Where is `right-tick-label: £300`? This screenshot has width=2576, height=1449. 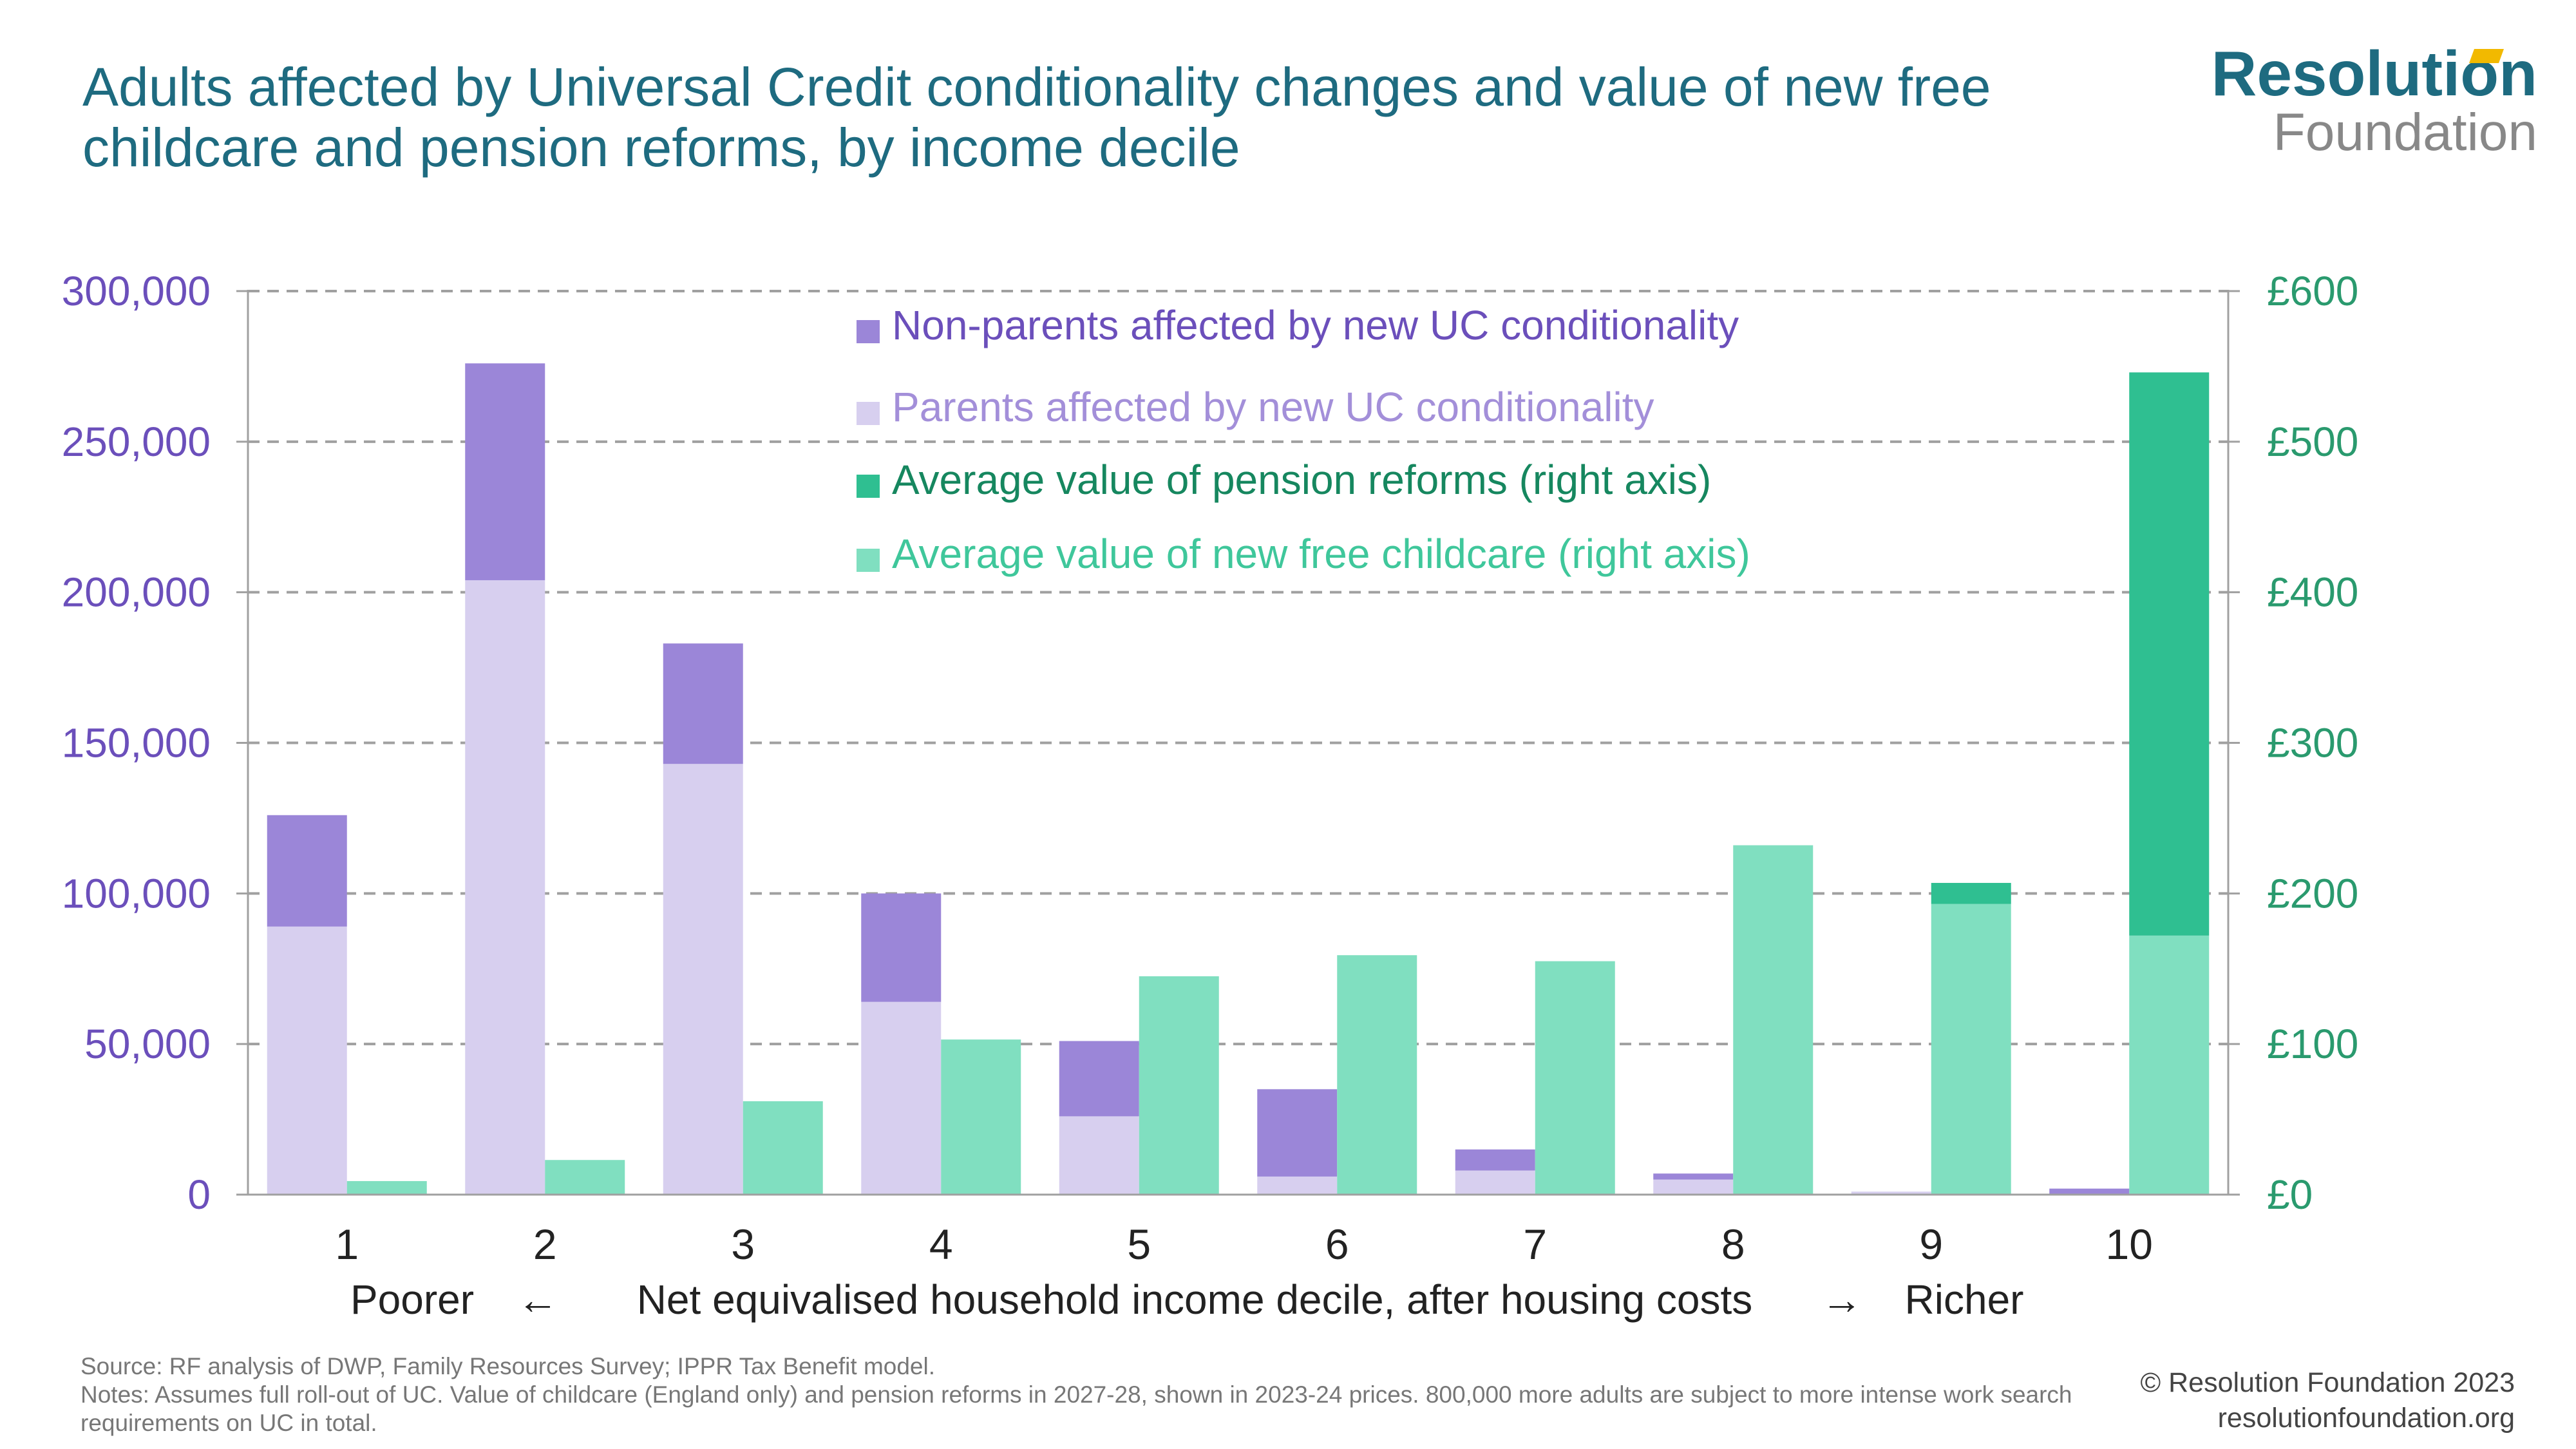 right-tick-label: £300 is located at coordinates (2312, 743).